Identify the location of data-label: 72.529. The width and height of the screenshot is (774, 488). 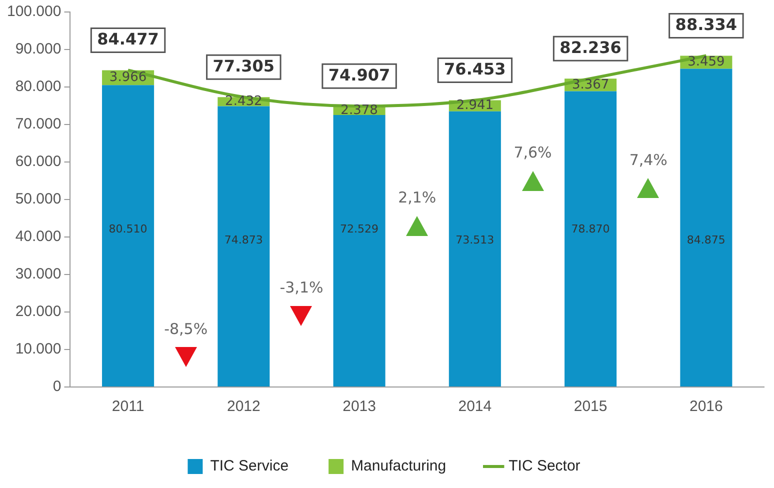
(359, 229).